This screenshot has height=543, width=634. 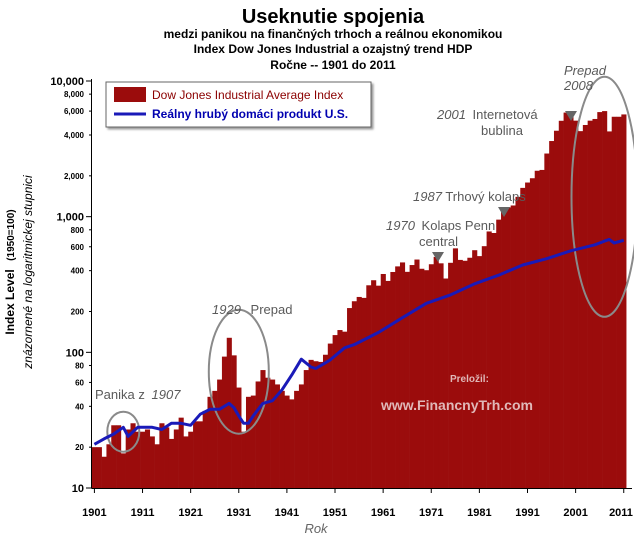 I want to click on dow-bar-1975, so click(x=451, y=375).